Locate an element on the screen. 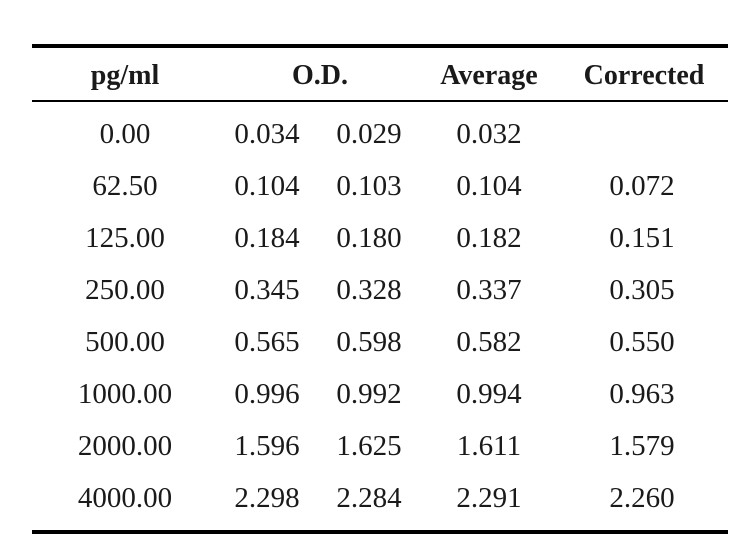 The width and height of the screenshot is (750, 540). cell-corrected: 2.260 is located at coordinates (642, 497).